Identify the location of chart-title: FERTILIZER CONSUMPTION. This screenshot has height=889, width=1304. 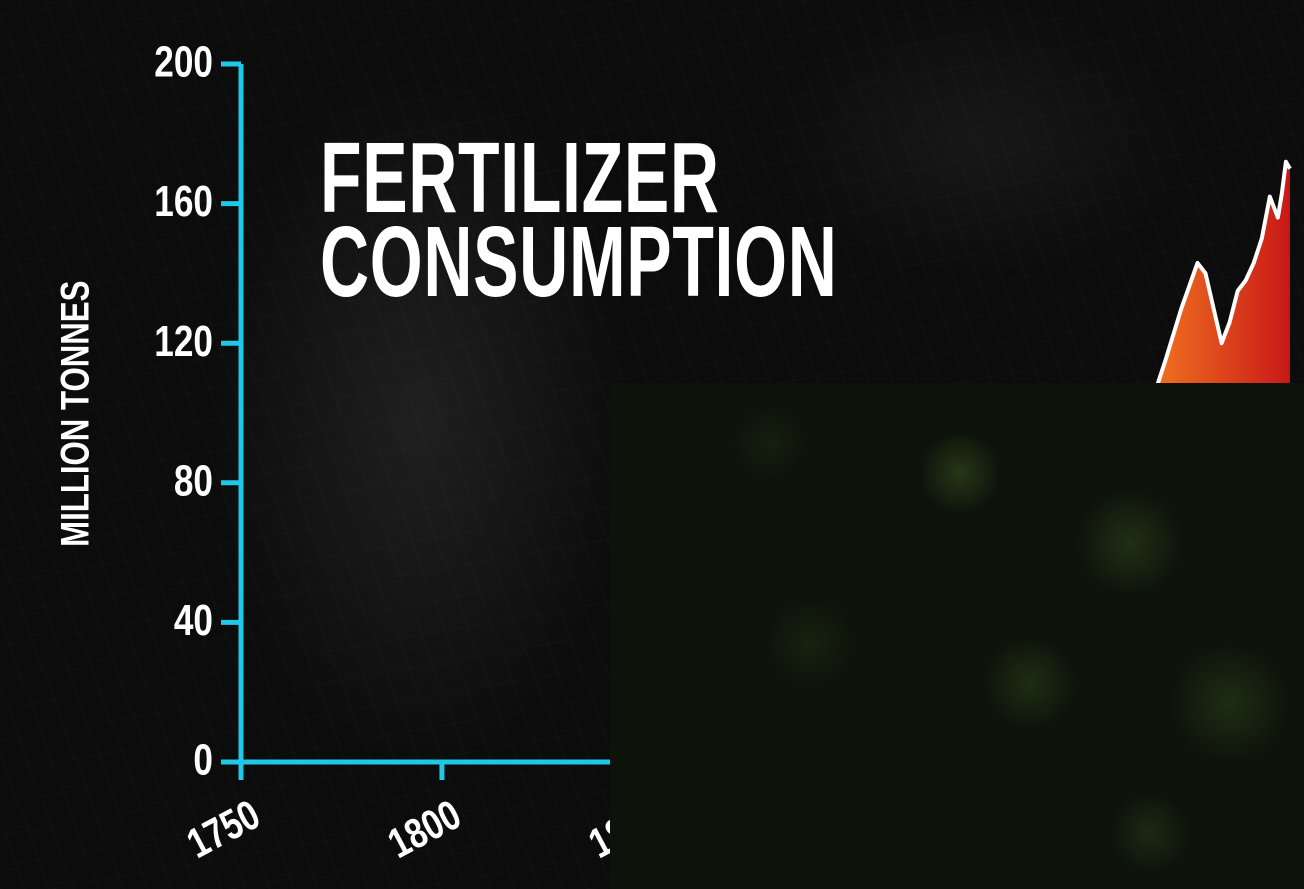
(579, 220).